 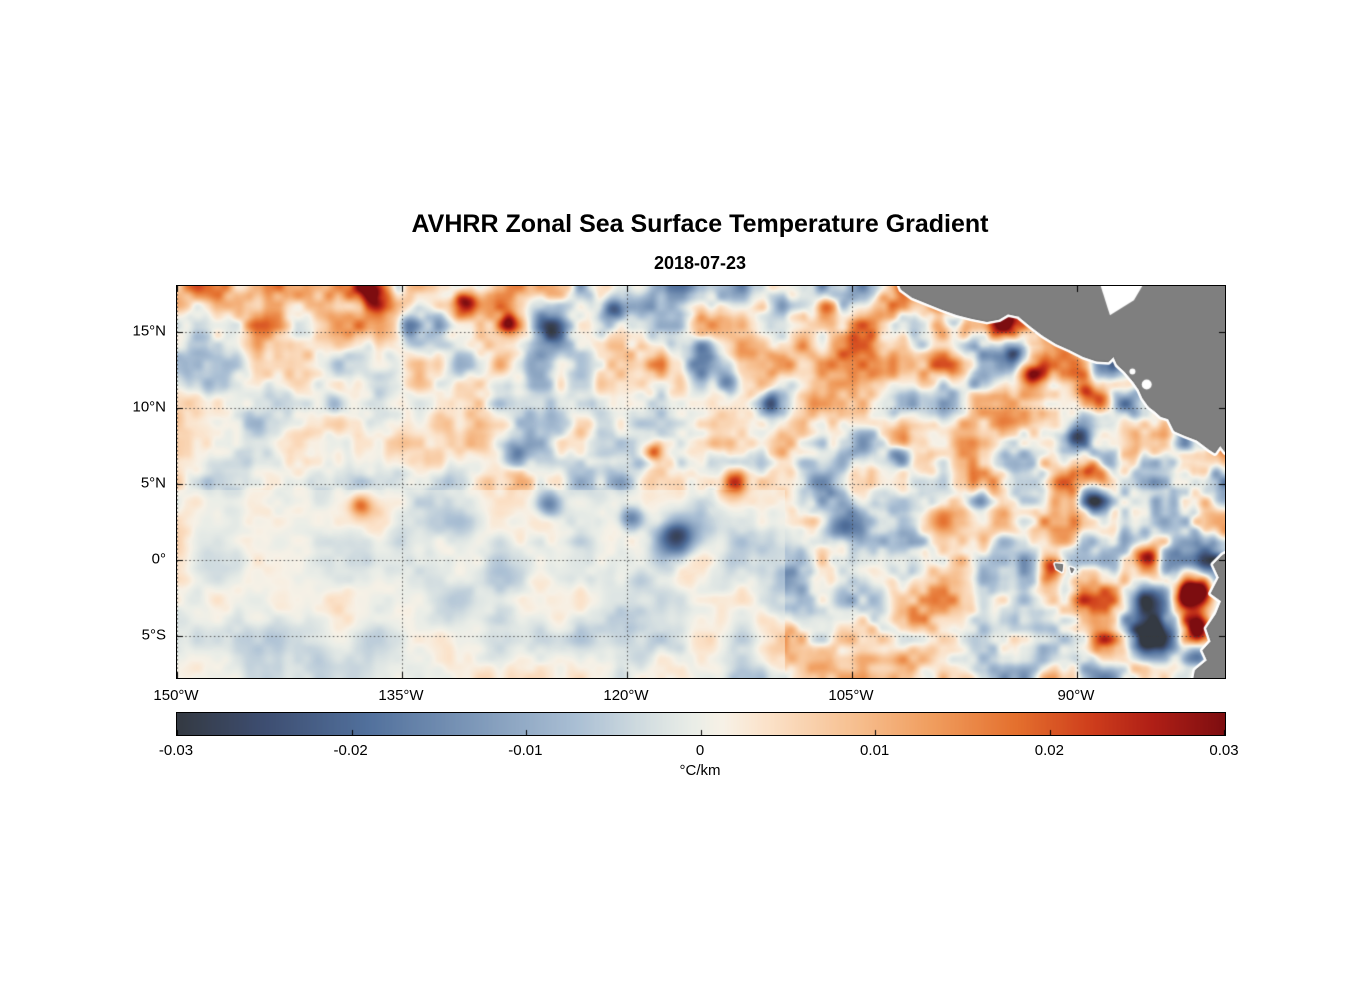 I want to click on colorbar-frame, so click(x=701, y=724).